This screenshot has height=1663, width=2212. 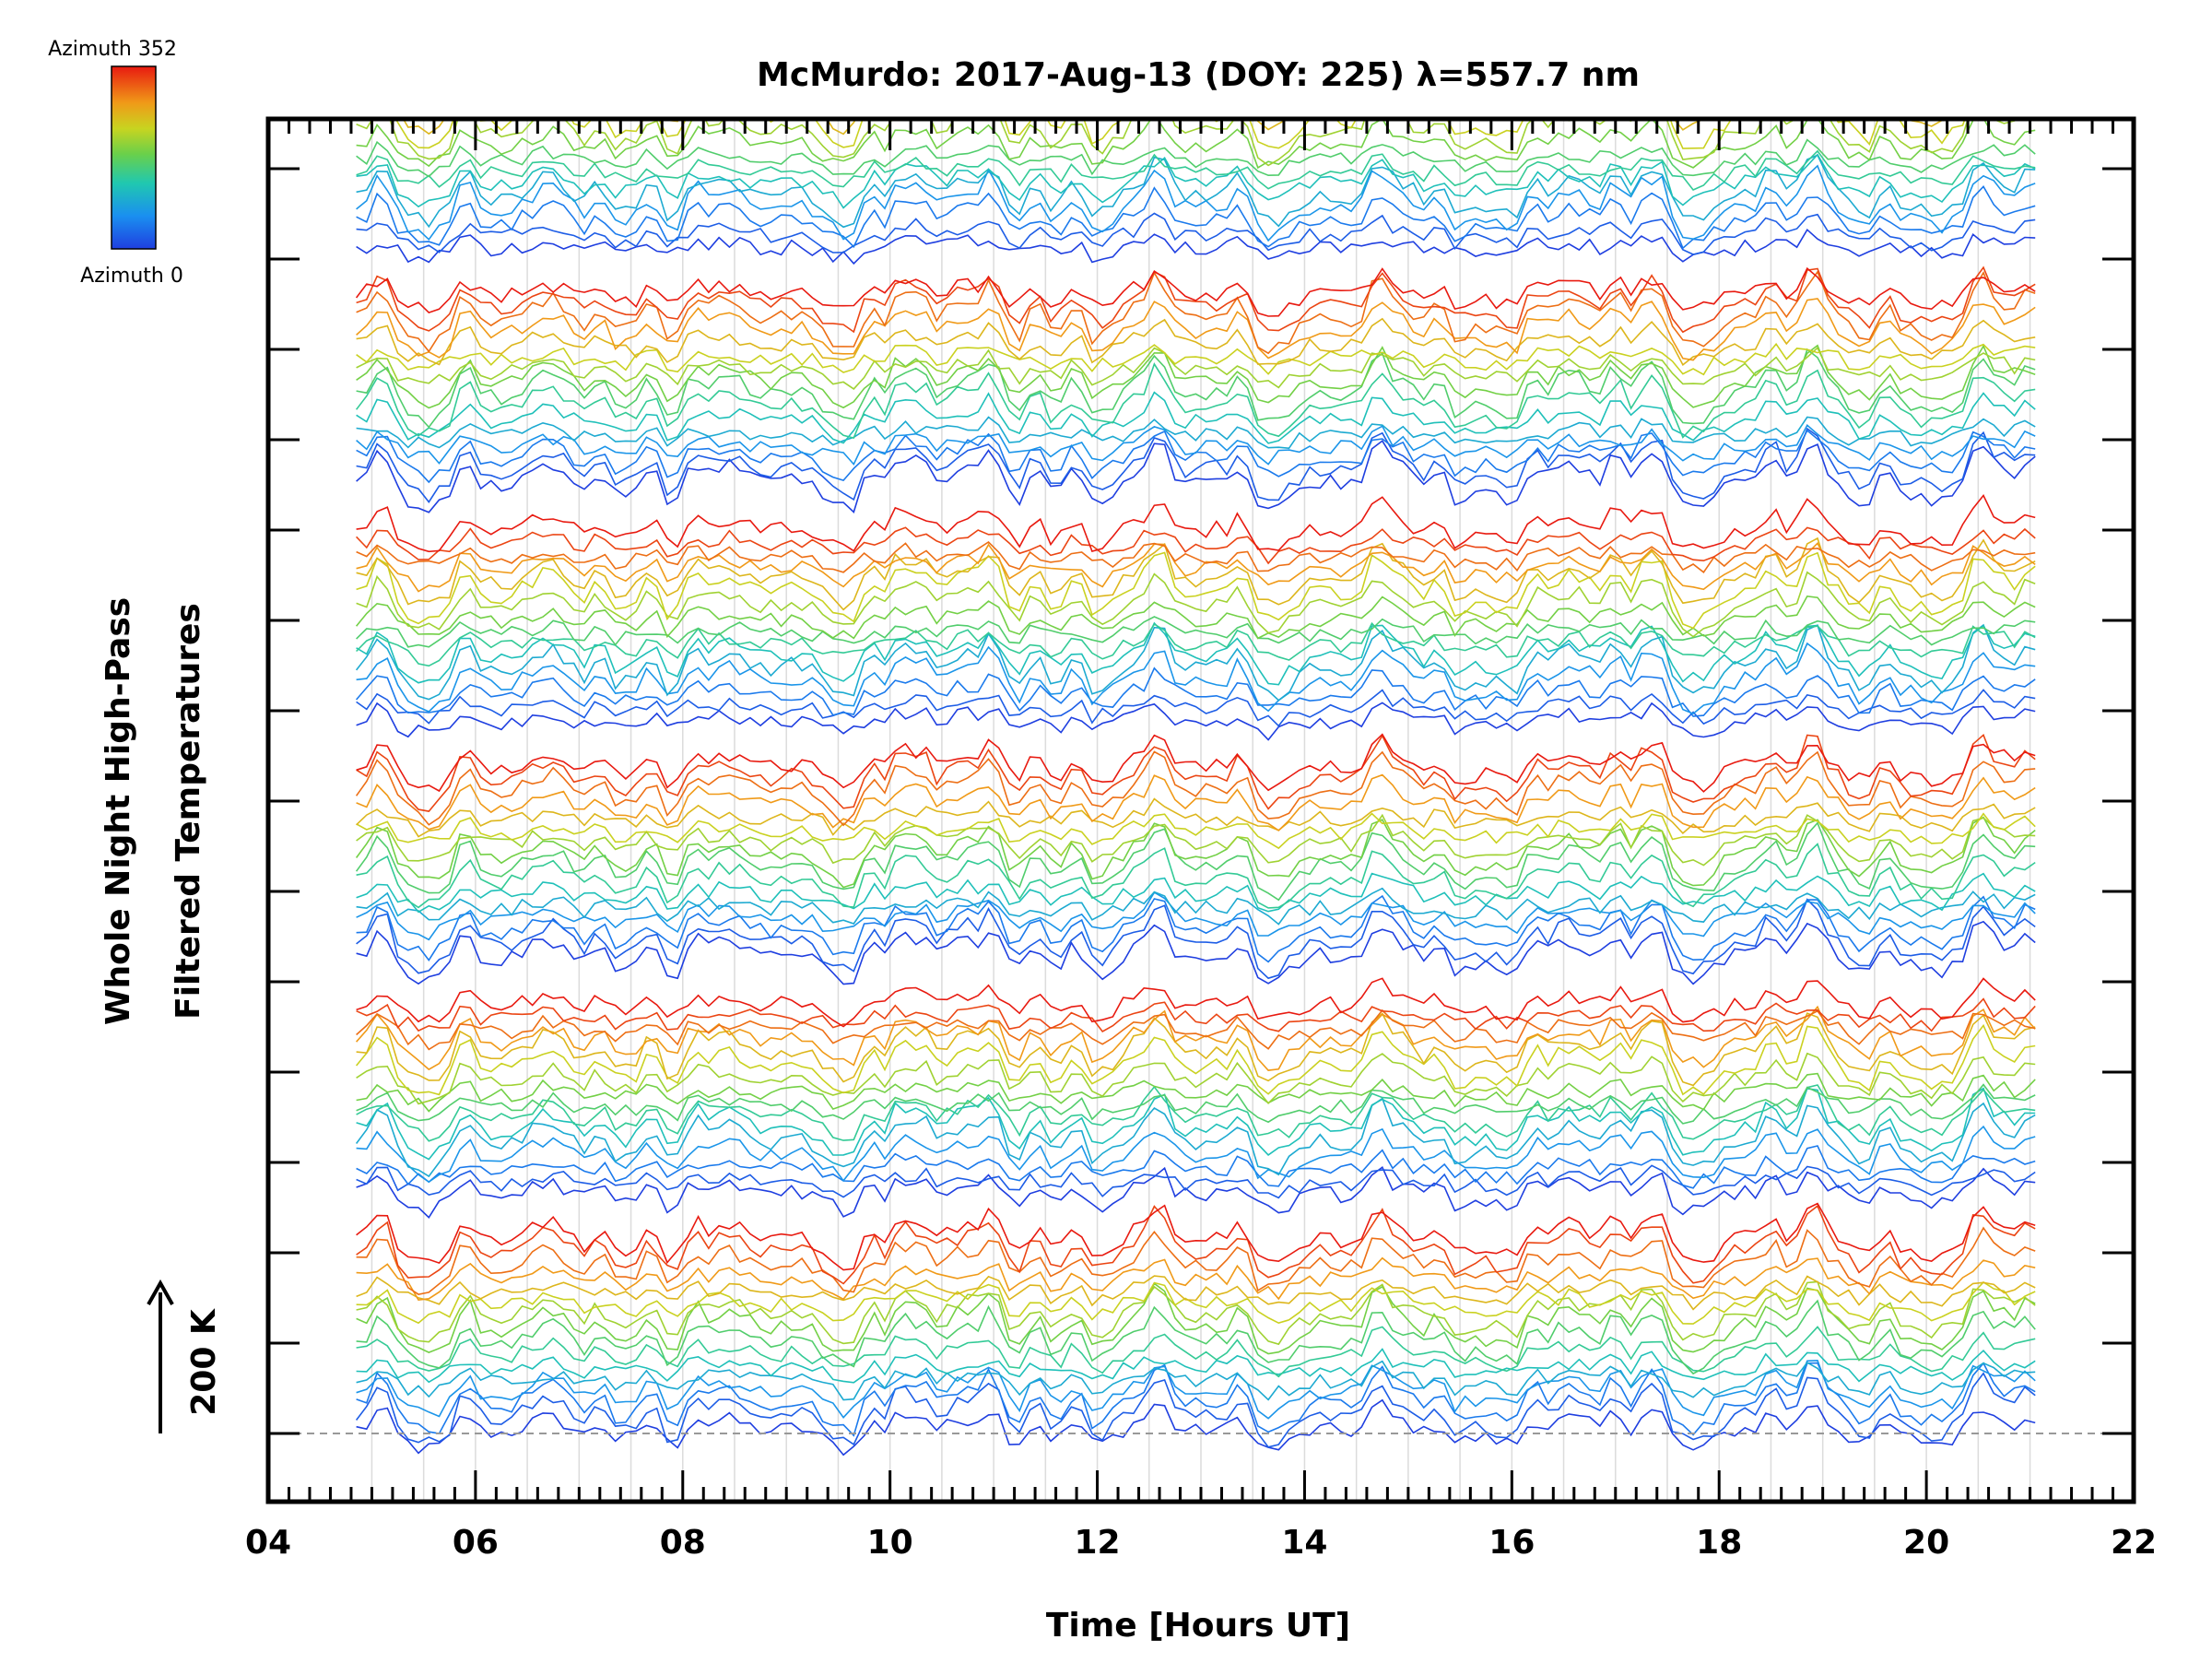 What do you see at coordinates (112, 49) in the screenshot?
I see `colorbar-top-label: Azimuth 352` at bounding box center [112, 49].